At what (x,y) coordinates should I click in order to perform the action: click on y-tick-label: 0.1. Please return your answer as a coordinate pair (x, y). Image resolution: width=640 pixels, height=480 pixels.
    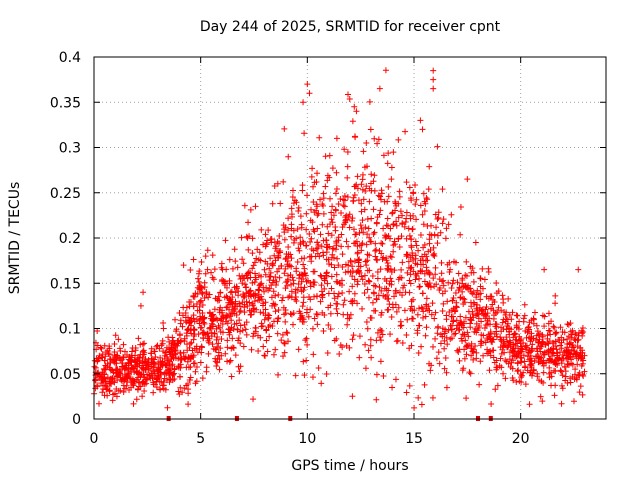
    Looking at the image, I should click on (70, 330).